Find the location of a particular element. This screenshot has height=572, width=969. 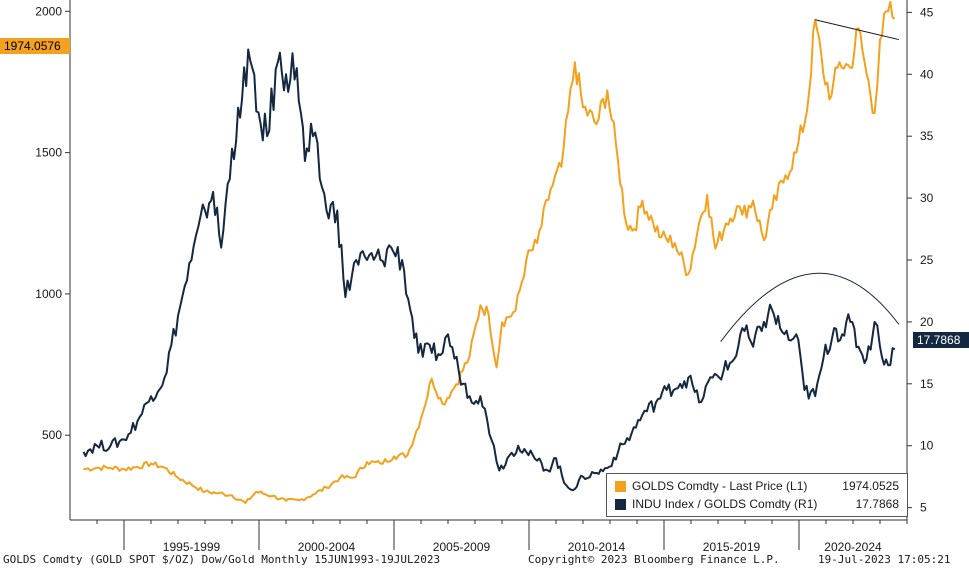

footer-timestamp: 19-Jul-2023 17:05:21 is located at coordinates (884, 559).